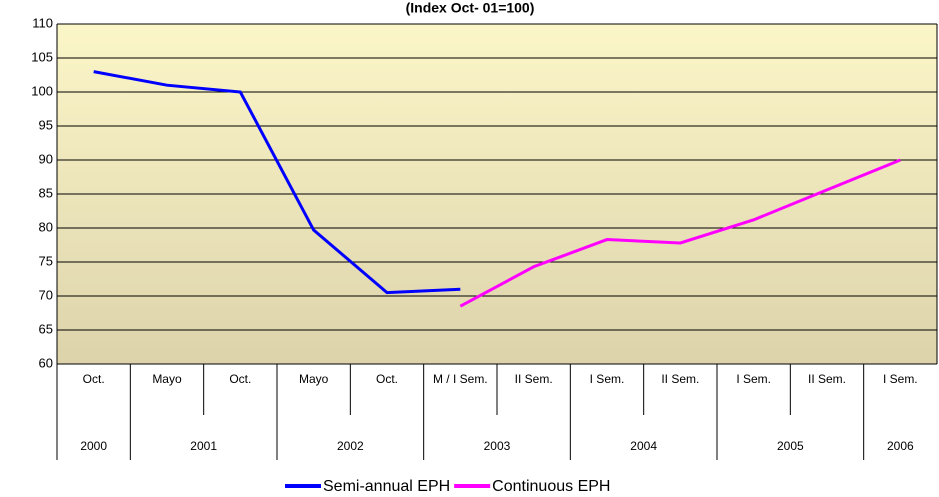 The width and height of the screenshot is (939, 497). Describe the element at coordinates (46, 260) in the screenshot. I see `y-tick-label: 75` at that location.